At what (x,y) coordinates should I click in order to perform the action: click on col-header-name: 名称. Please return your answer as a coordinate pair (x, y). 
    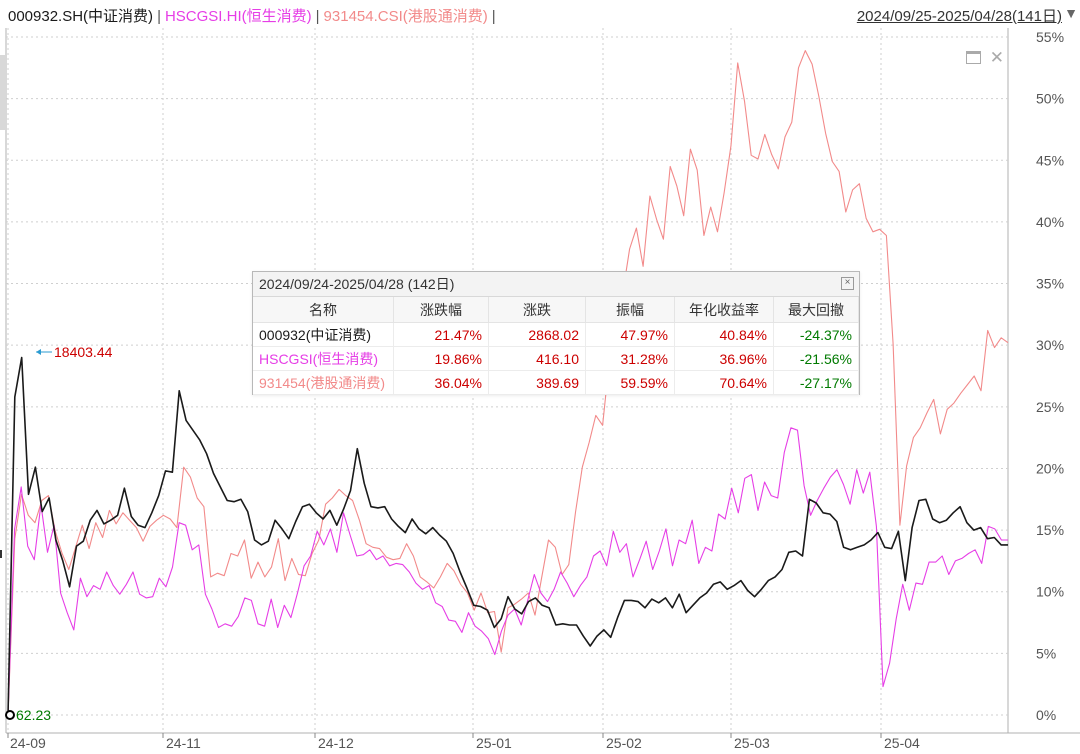
    Looking at the image, I should click on (323, 310).